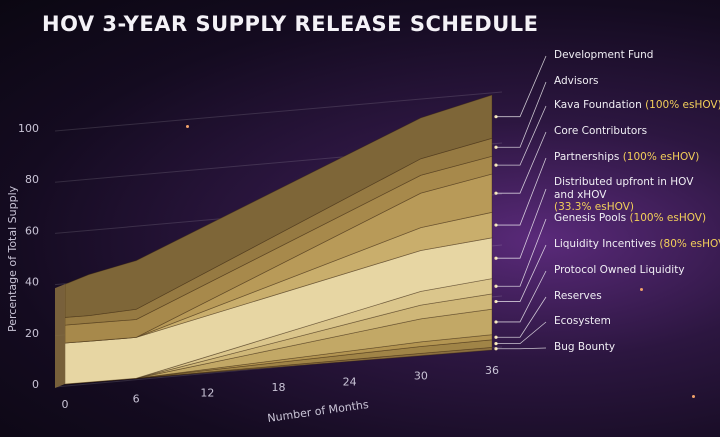 Image resolution: width=720 pixels, height=437 pixels. Describe the element at coordinates (12, 258) in the screenshot. I see `y-axis-title: Percentage of Total Supply` at that location.